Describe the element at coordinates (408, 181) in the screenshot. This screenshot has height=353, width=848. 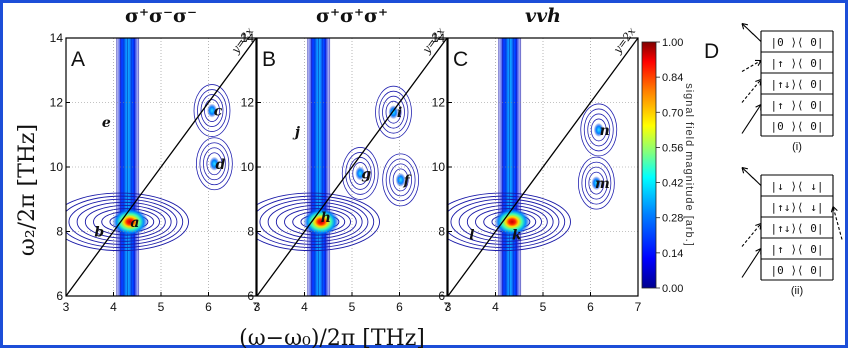
I see `peak-label-f: f` at that location.